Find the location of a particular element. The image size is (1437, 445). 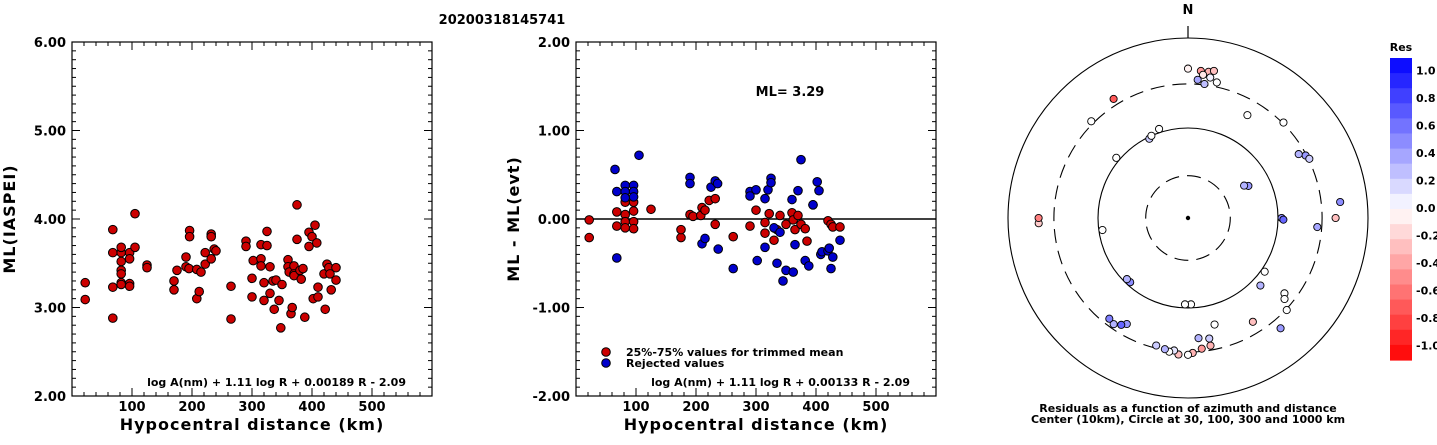

colorbar-tick-label: -0.8 is located at coordinates (1426, 318).